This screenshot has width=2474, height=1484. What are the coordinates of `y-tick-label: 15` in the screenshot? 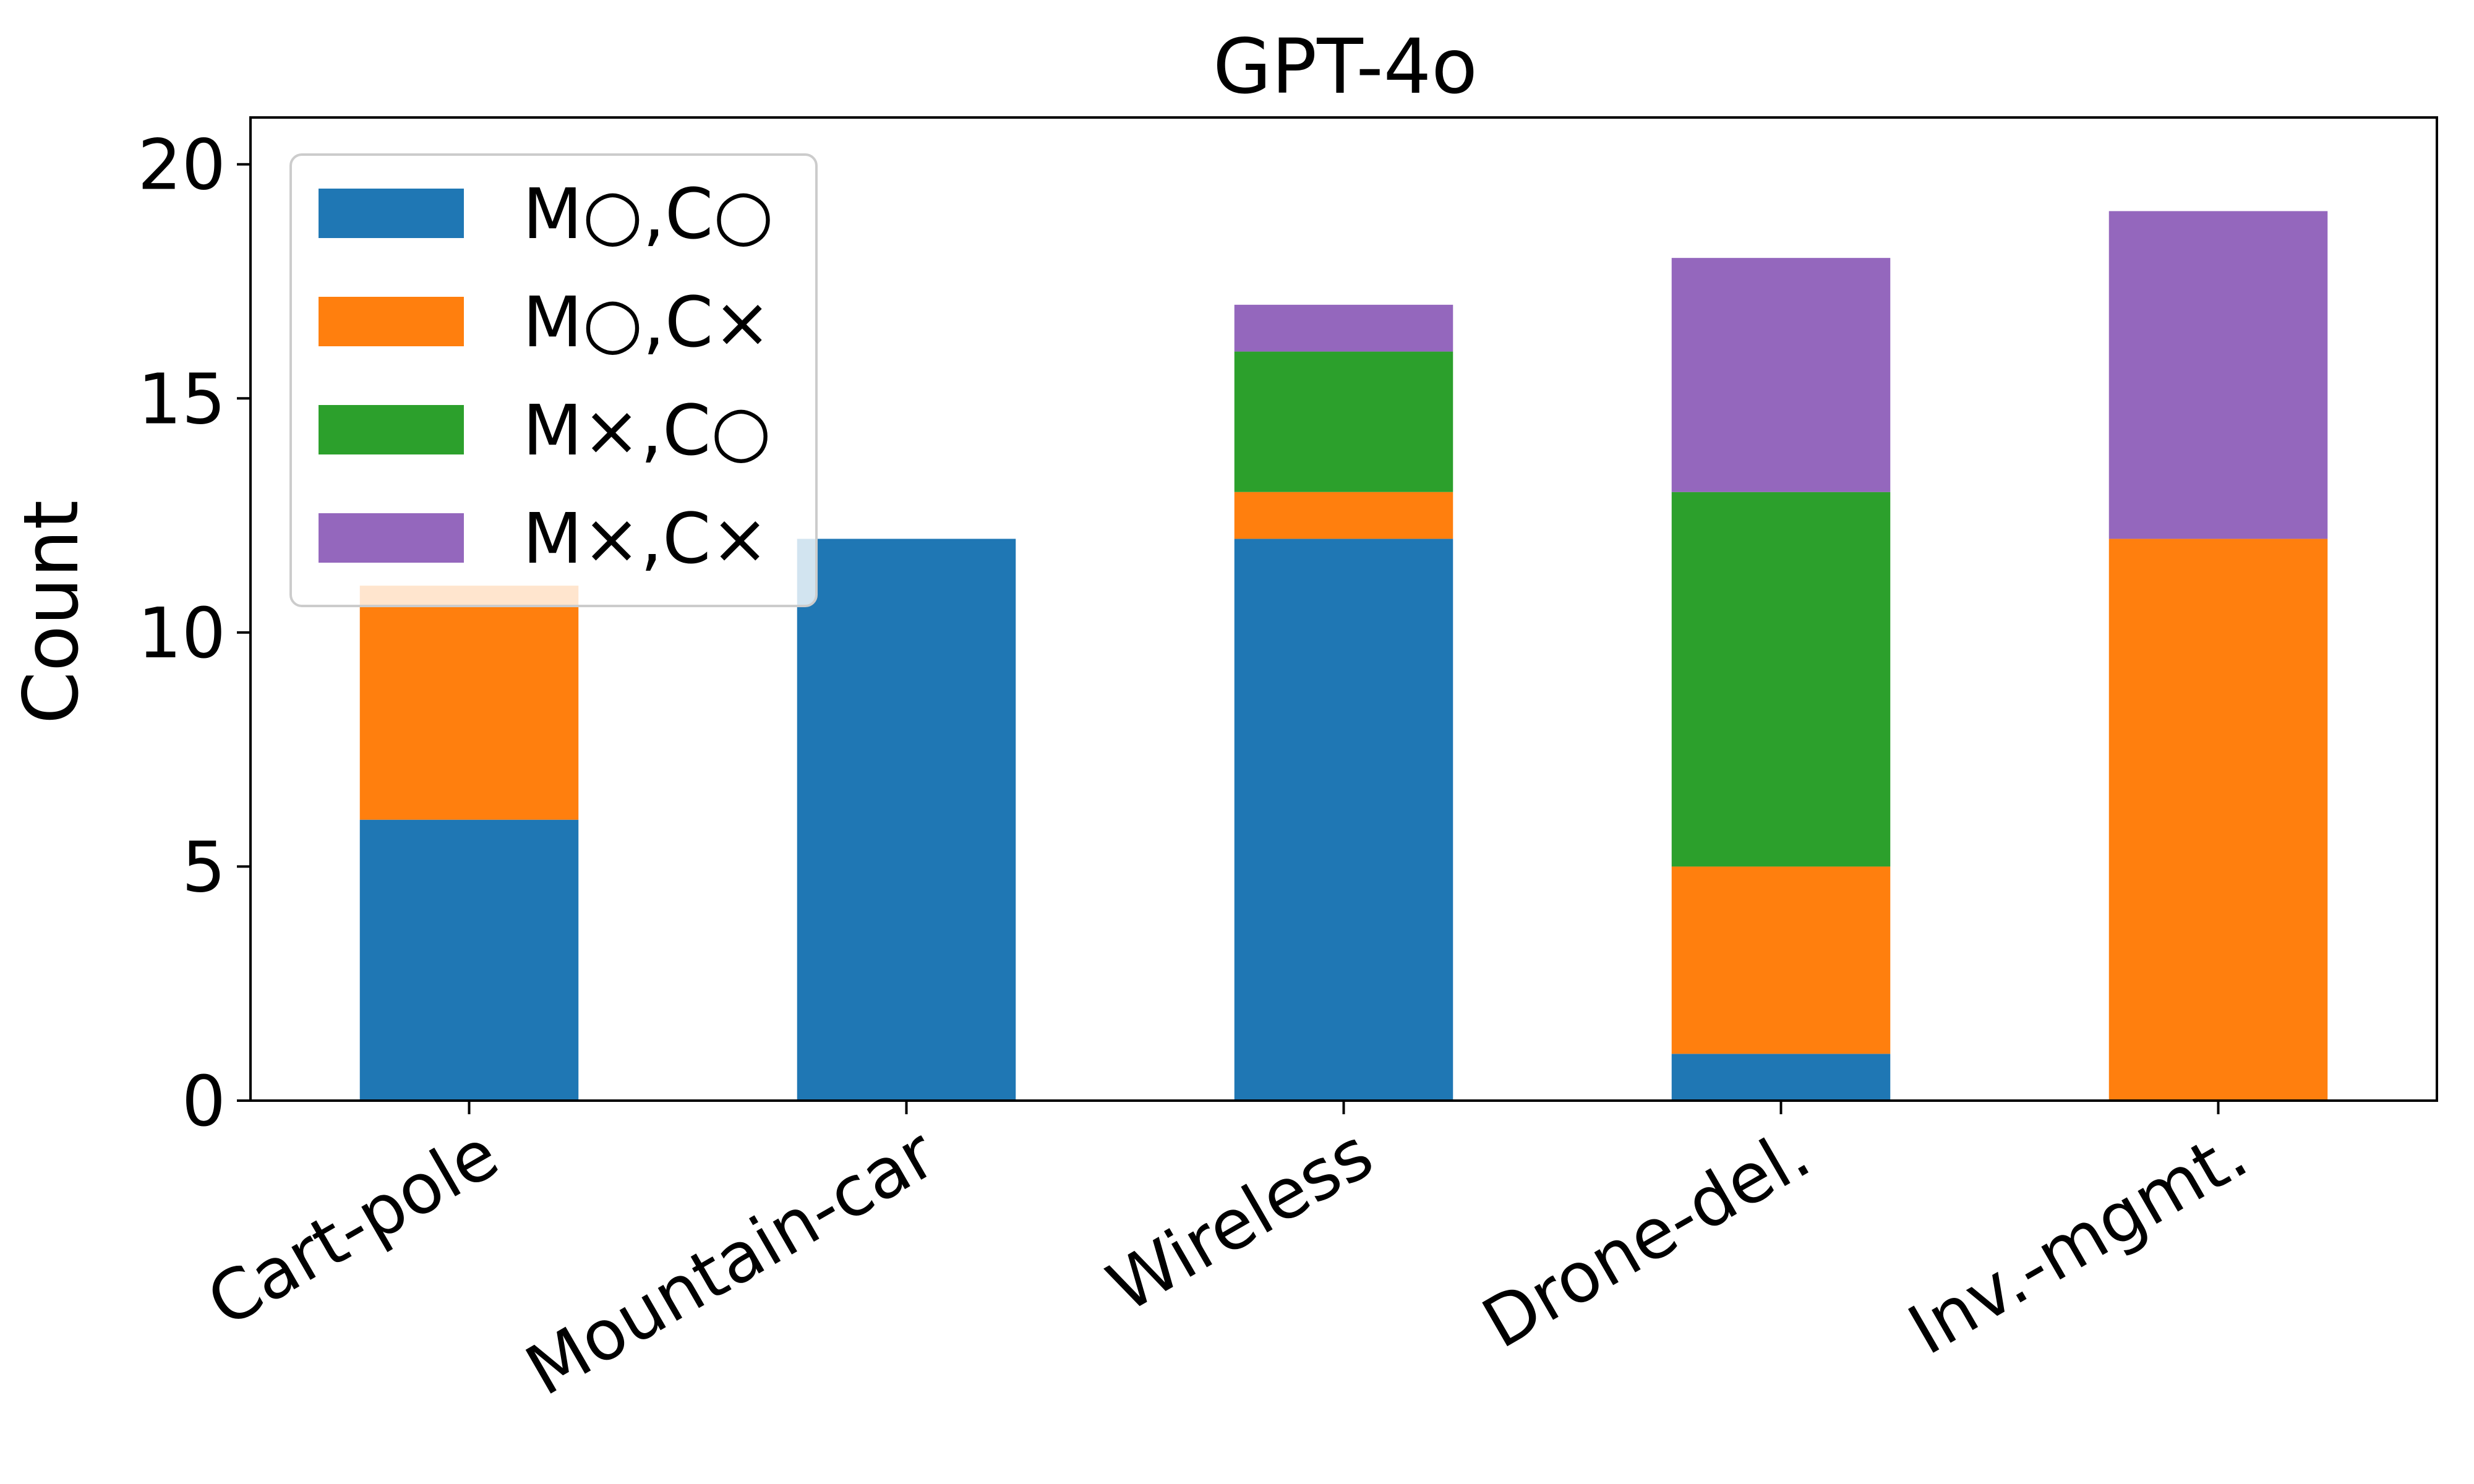 It's located at (181, 399).